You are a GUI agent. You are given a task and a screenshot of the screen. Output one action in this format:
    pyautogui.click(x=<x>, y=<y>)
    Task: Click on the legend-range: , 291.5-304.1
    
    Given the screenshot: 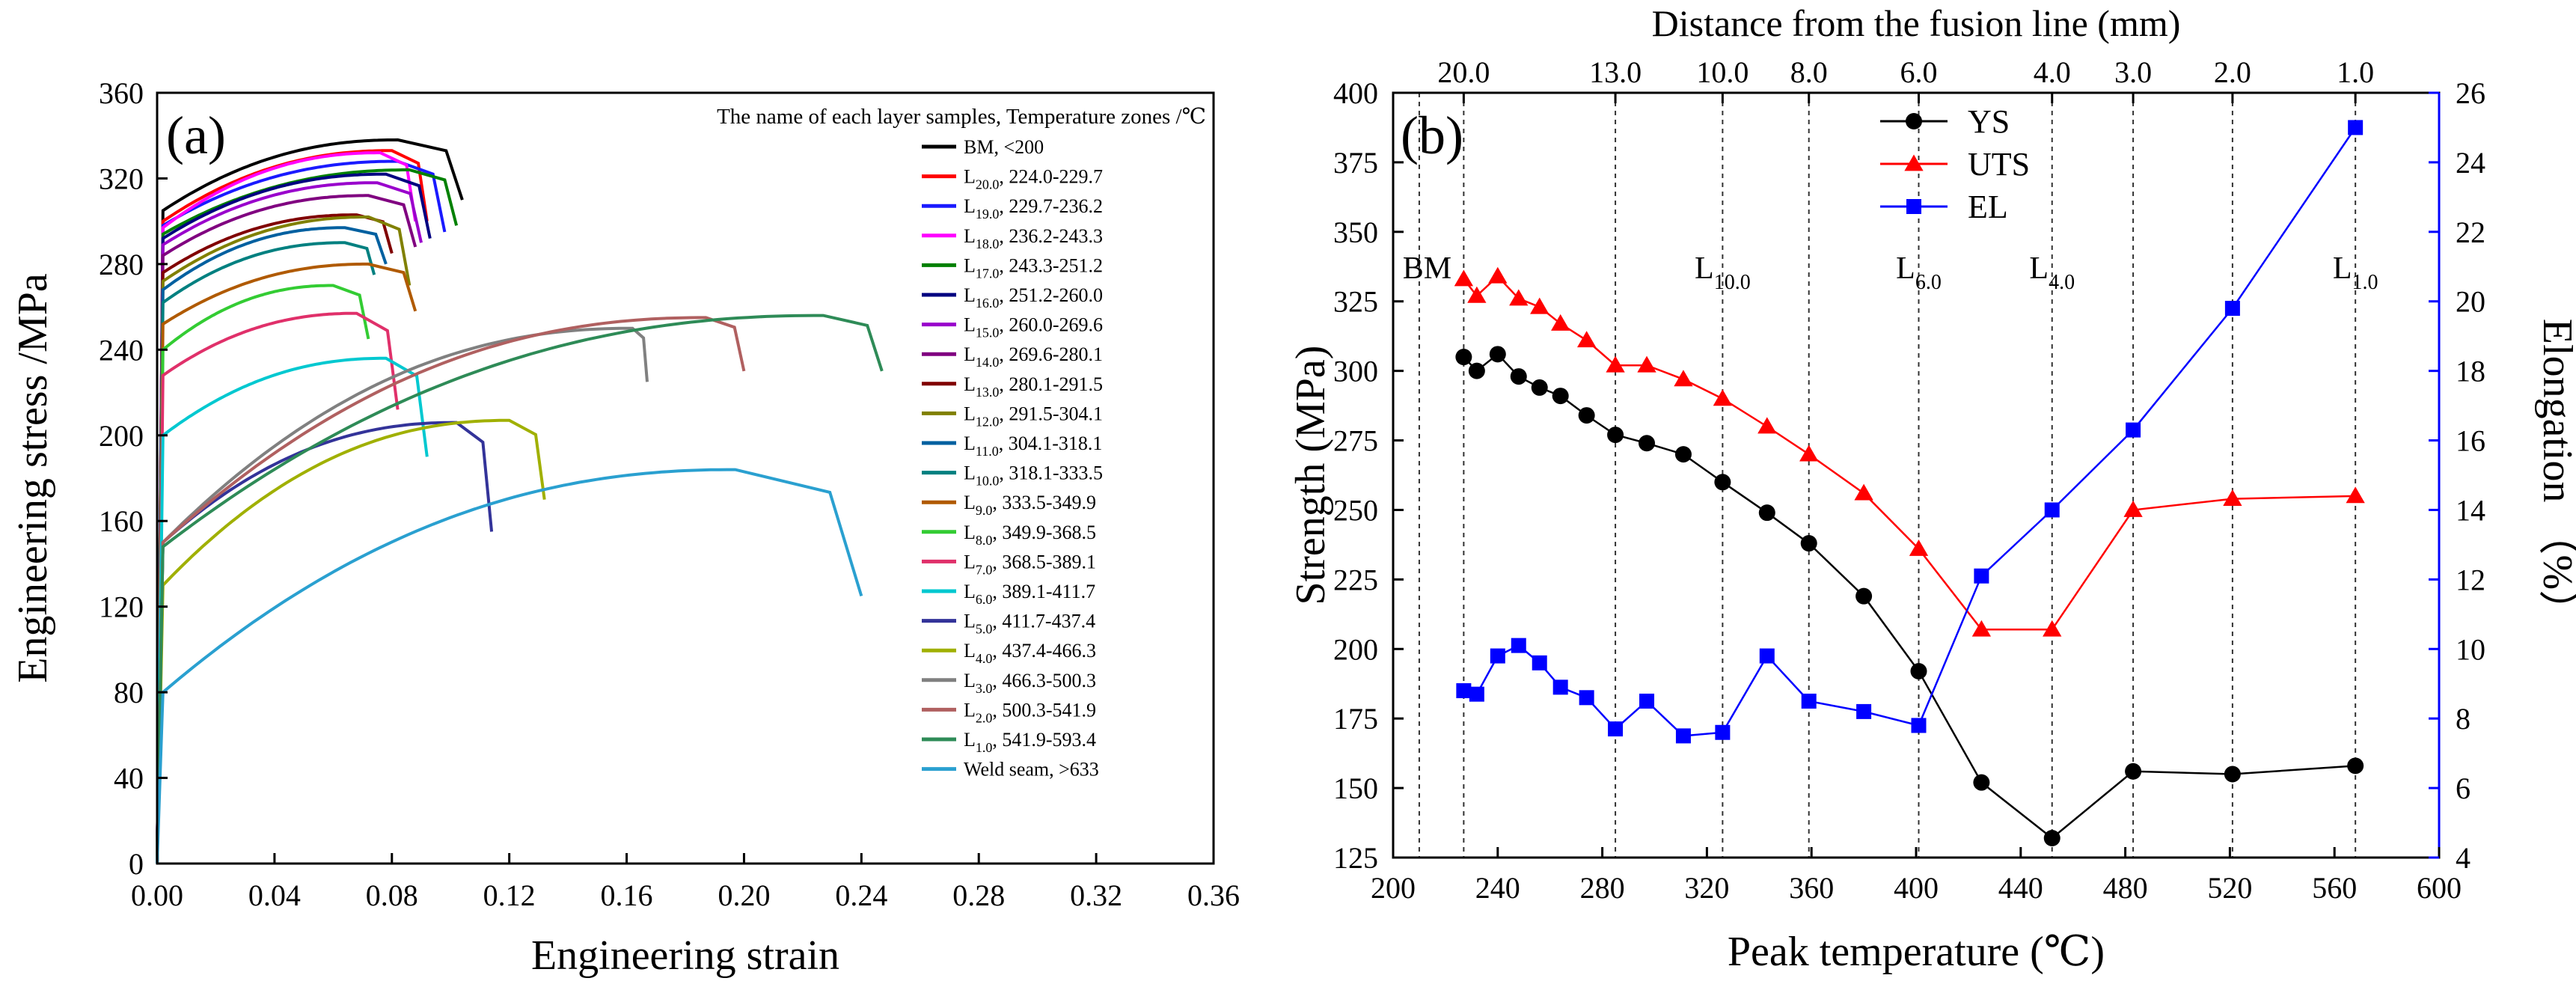 What is the action you would take?
    pyautogui.click(x=1051, y=414)
    